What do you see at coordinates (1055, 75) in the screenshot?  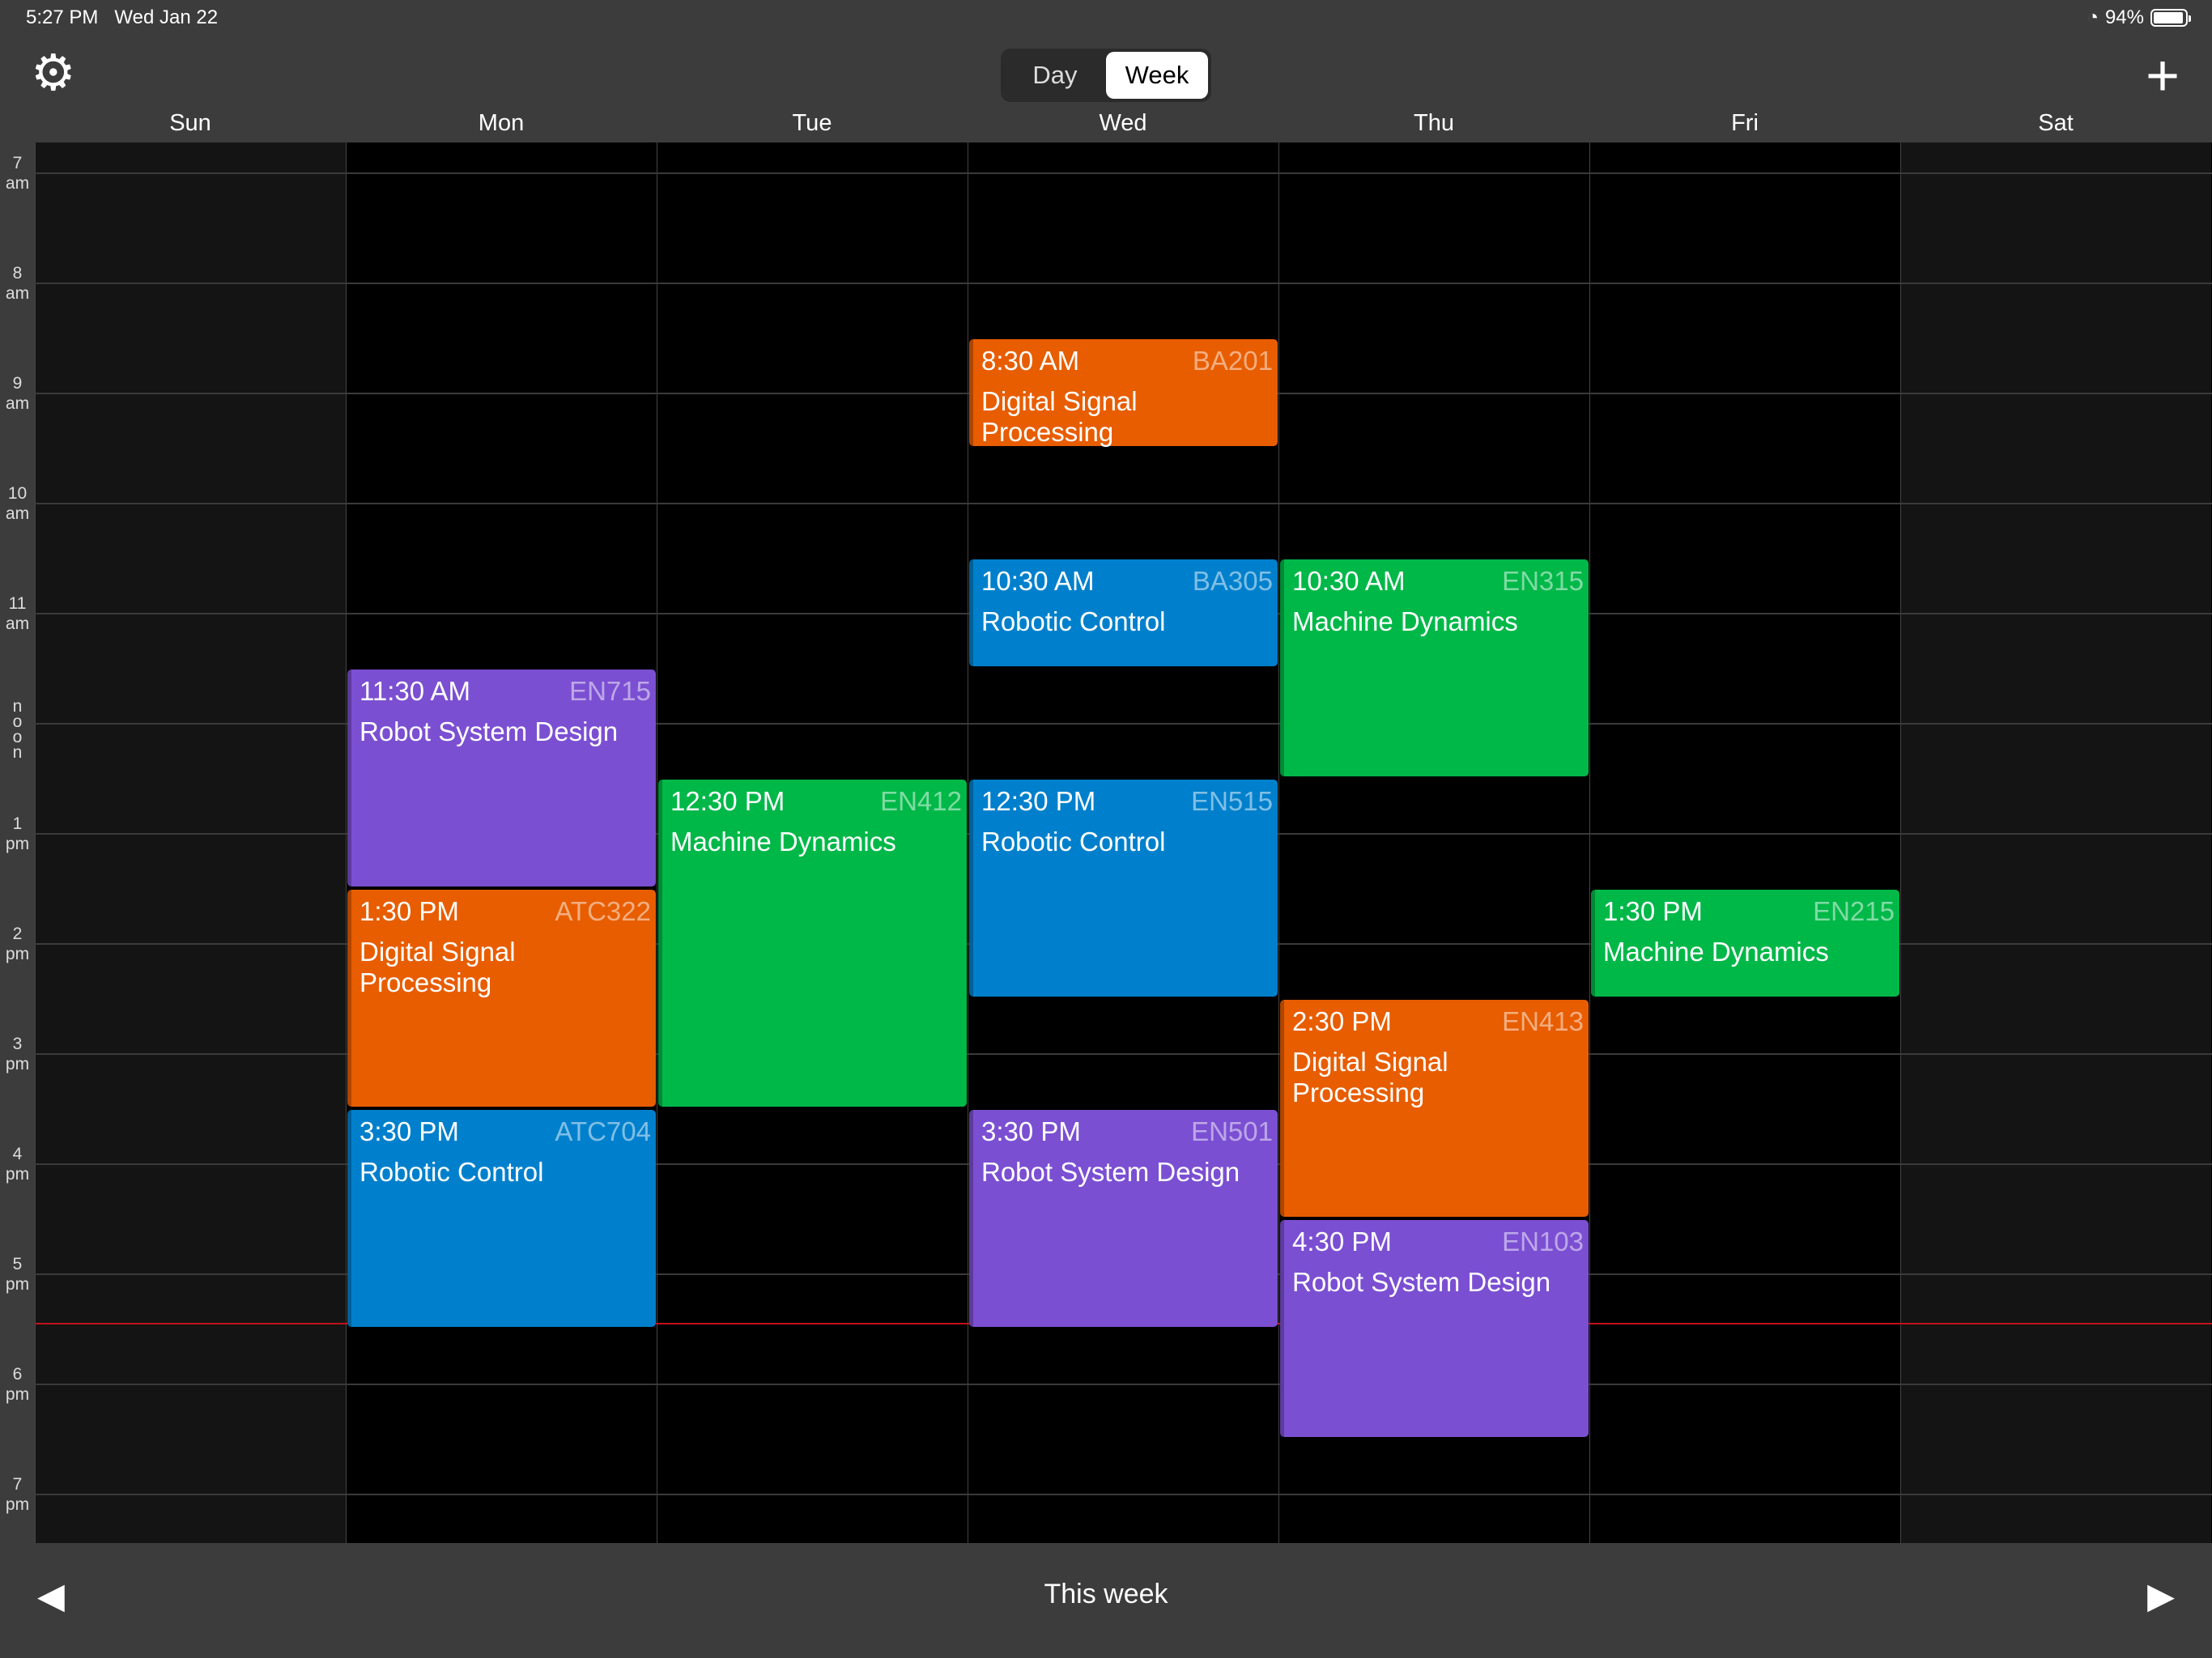 I see `tab-day: Day` at bounding box center [1055, 75].